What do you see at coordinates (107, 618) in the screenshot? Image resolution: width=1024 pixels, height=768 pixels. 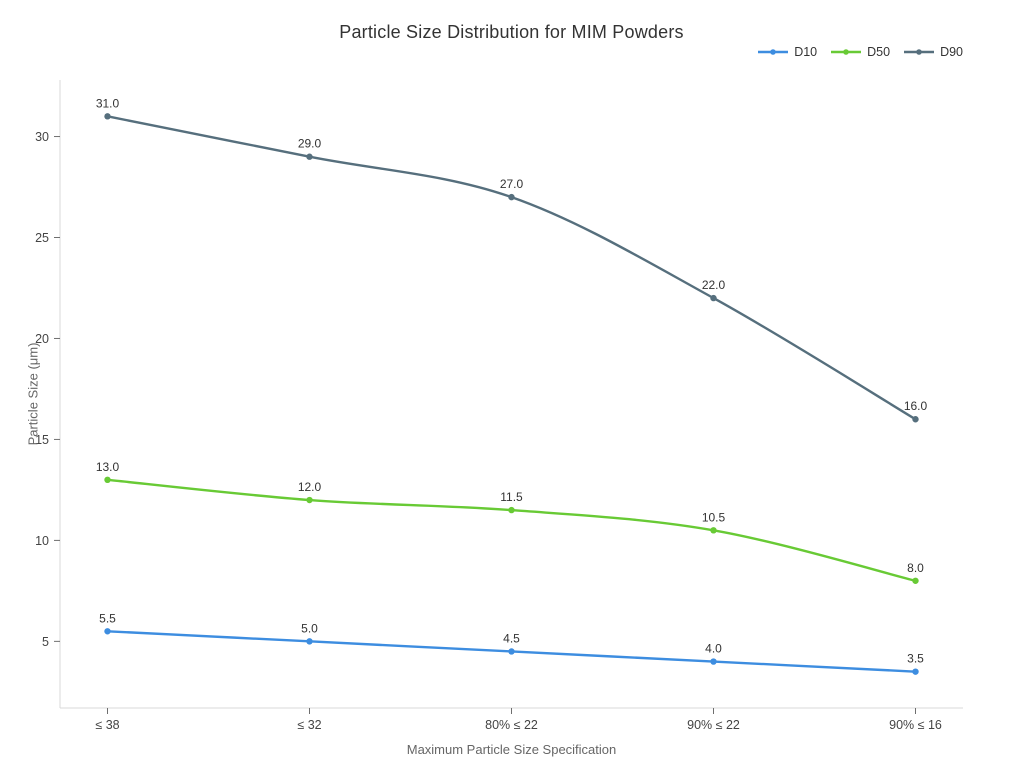 I see `data-label-d10-0: 5.5` at bounding box center [107, 618].